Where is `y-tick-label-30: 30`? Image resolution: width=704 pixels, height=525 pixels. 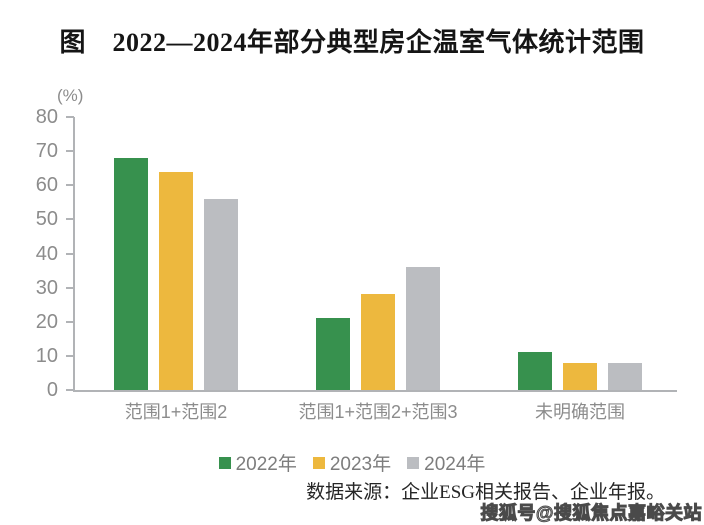
y-tick-label-30: 30 is located at coordinates (46, 287).